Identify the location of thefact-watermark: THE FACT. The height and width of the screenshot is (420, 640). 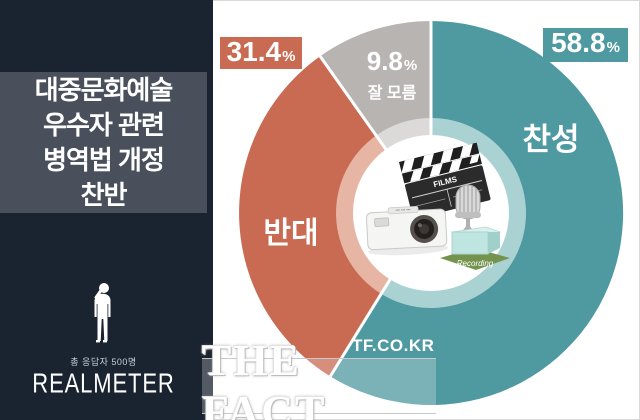
(319, 378).